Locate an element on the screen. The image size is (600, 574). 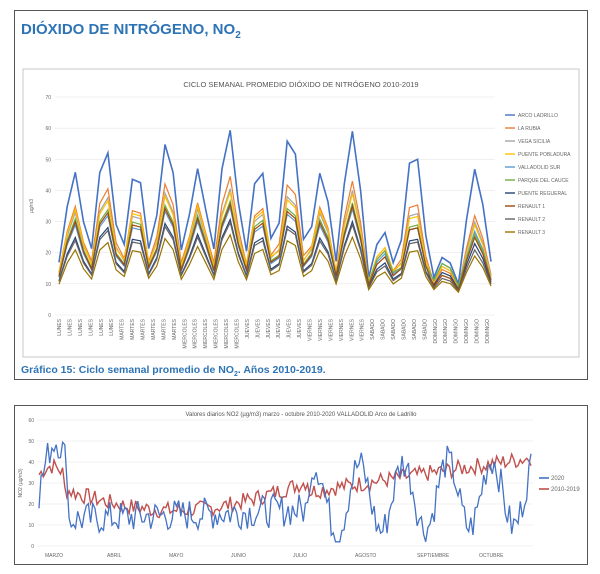
y-axis-label: NO2 (µg/m3) is located at coordinates (21, 482).